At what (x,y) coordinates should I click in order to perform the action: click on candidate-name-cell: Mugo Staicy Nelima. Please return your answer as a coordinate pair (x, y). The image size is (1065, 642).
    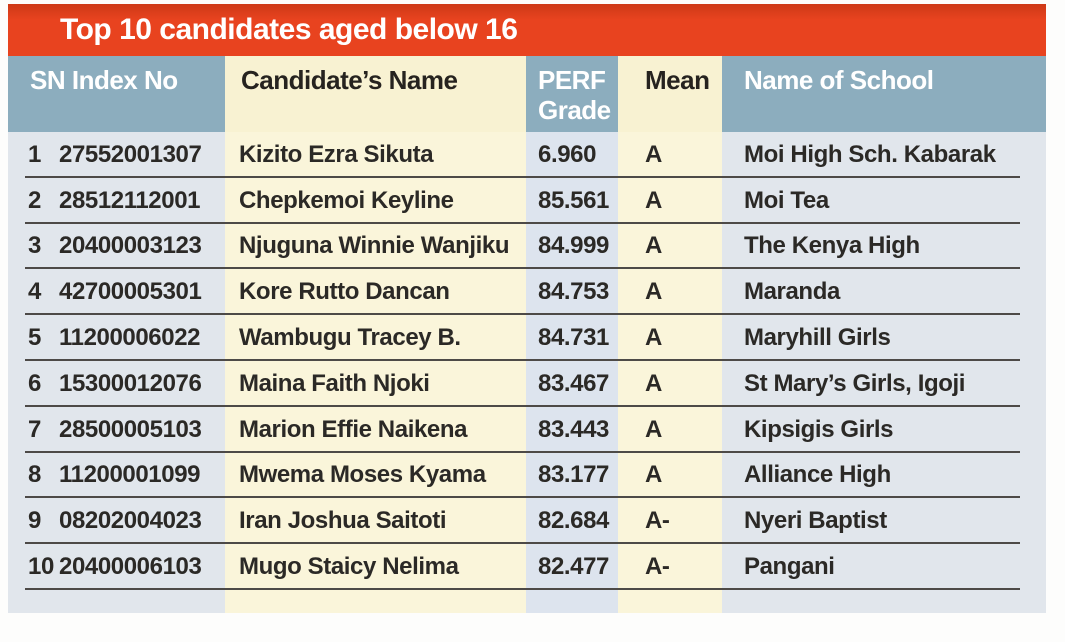
    Looking at the image, I should click on (375, 567).